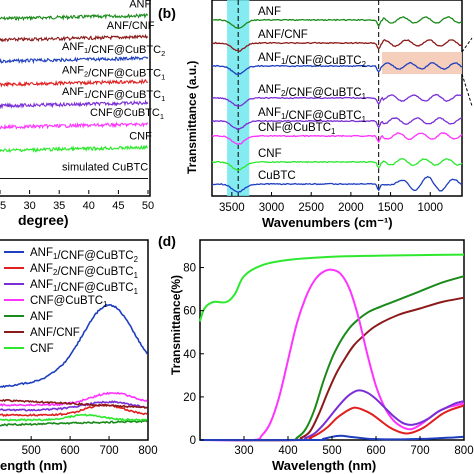  Describe the element at coordinates (55, 333) in the screenshot. I see `panel-c-legend-label-6: ANF/CNF` at that location.